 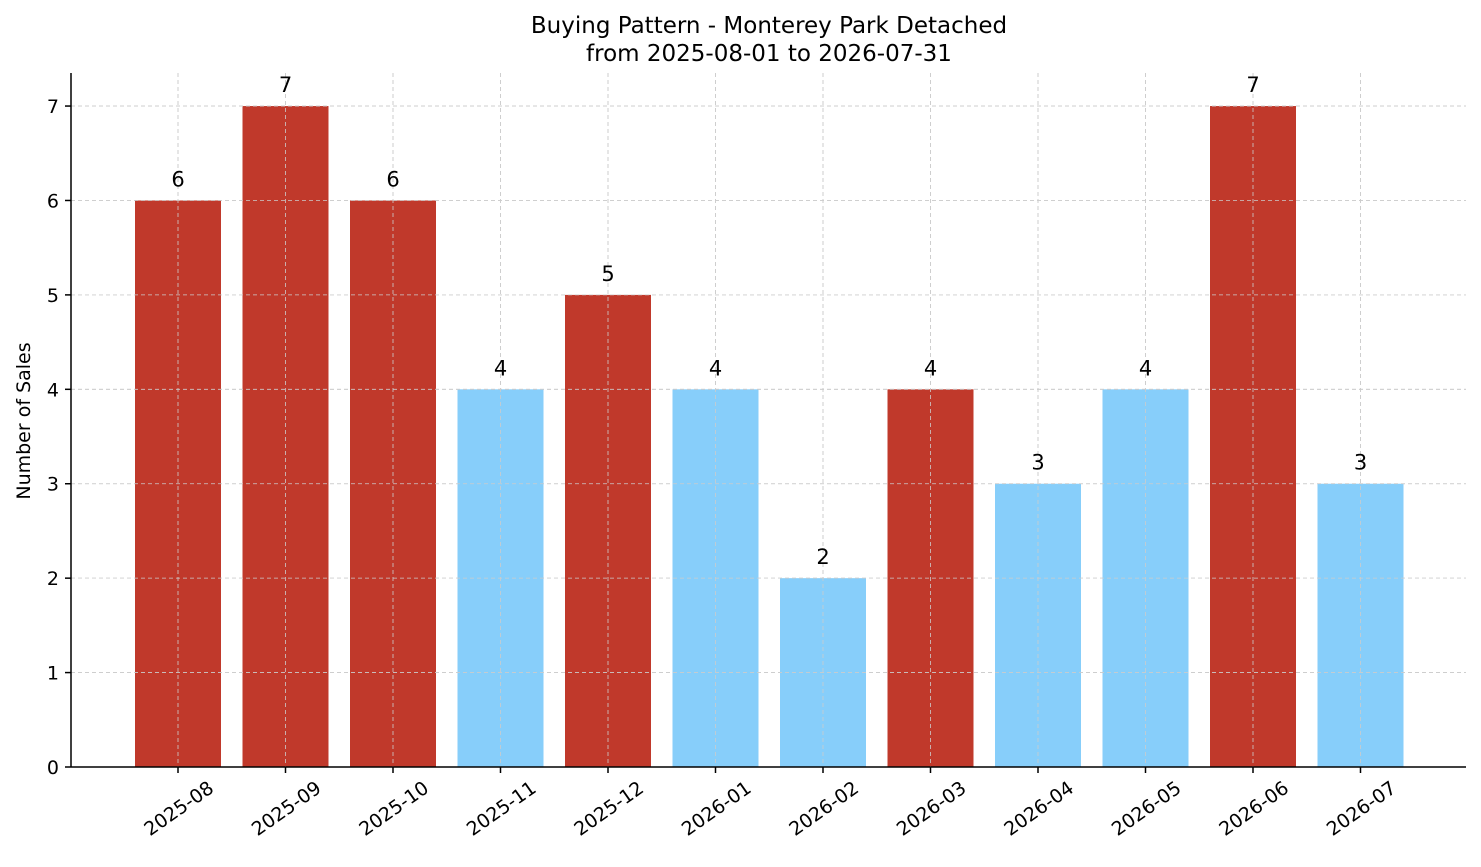 What do you see at coordinates (1039, 809) in the screenshot?
I see `x-tick-label: 2026-04` at bounding box center [1039, 809].